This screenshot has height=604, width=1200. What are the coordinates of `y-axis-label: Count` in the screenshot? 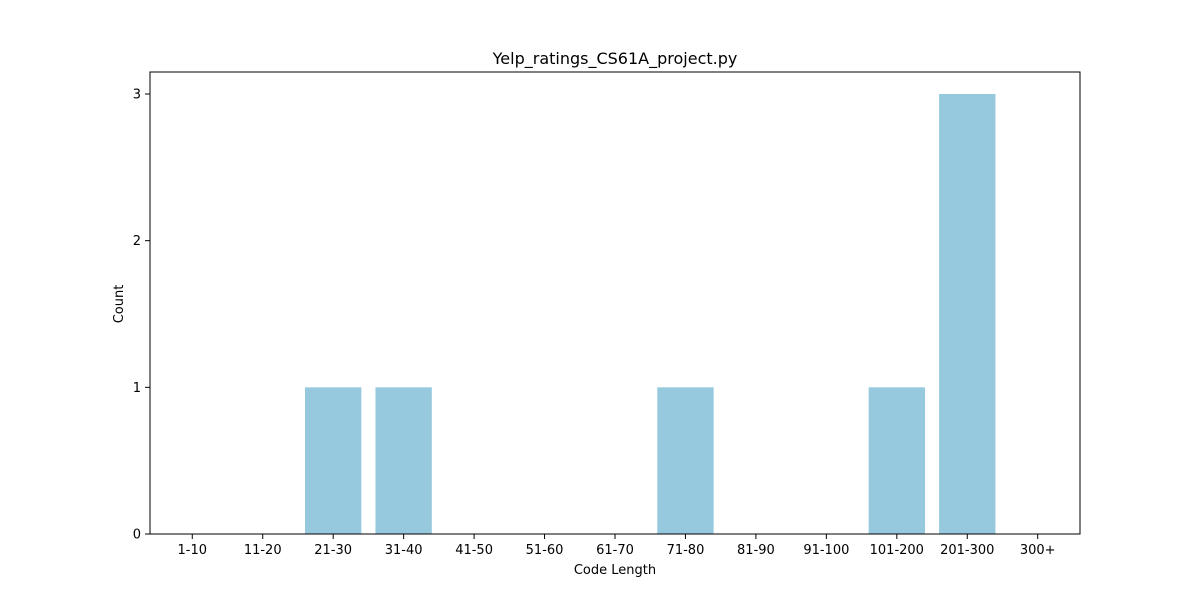 It's located at (119, 304).